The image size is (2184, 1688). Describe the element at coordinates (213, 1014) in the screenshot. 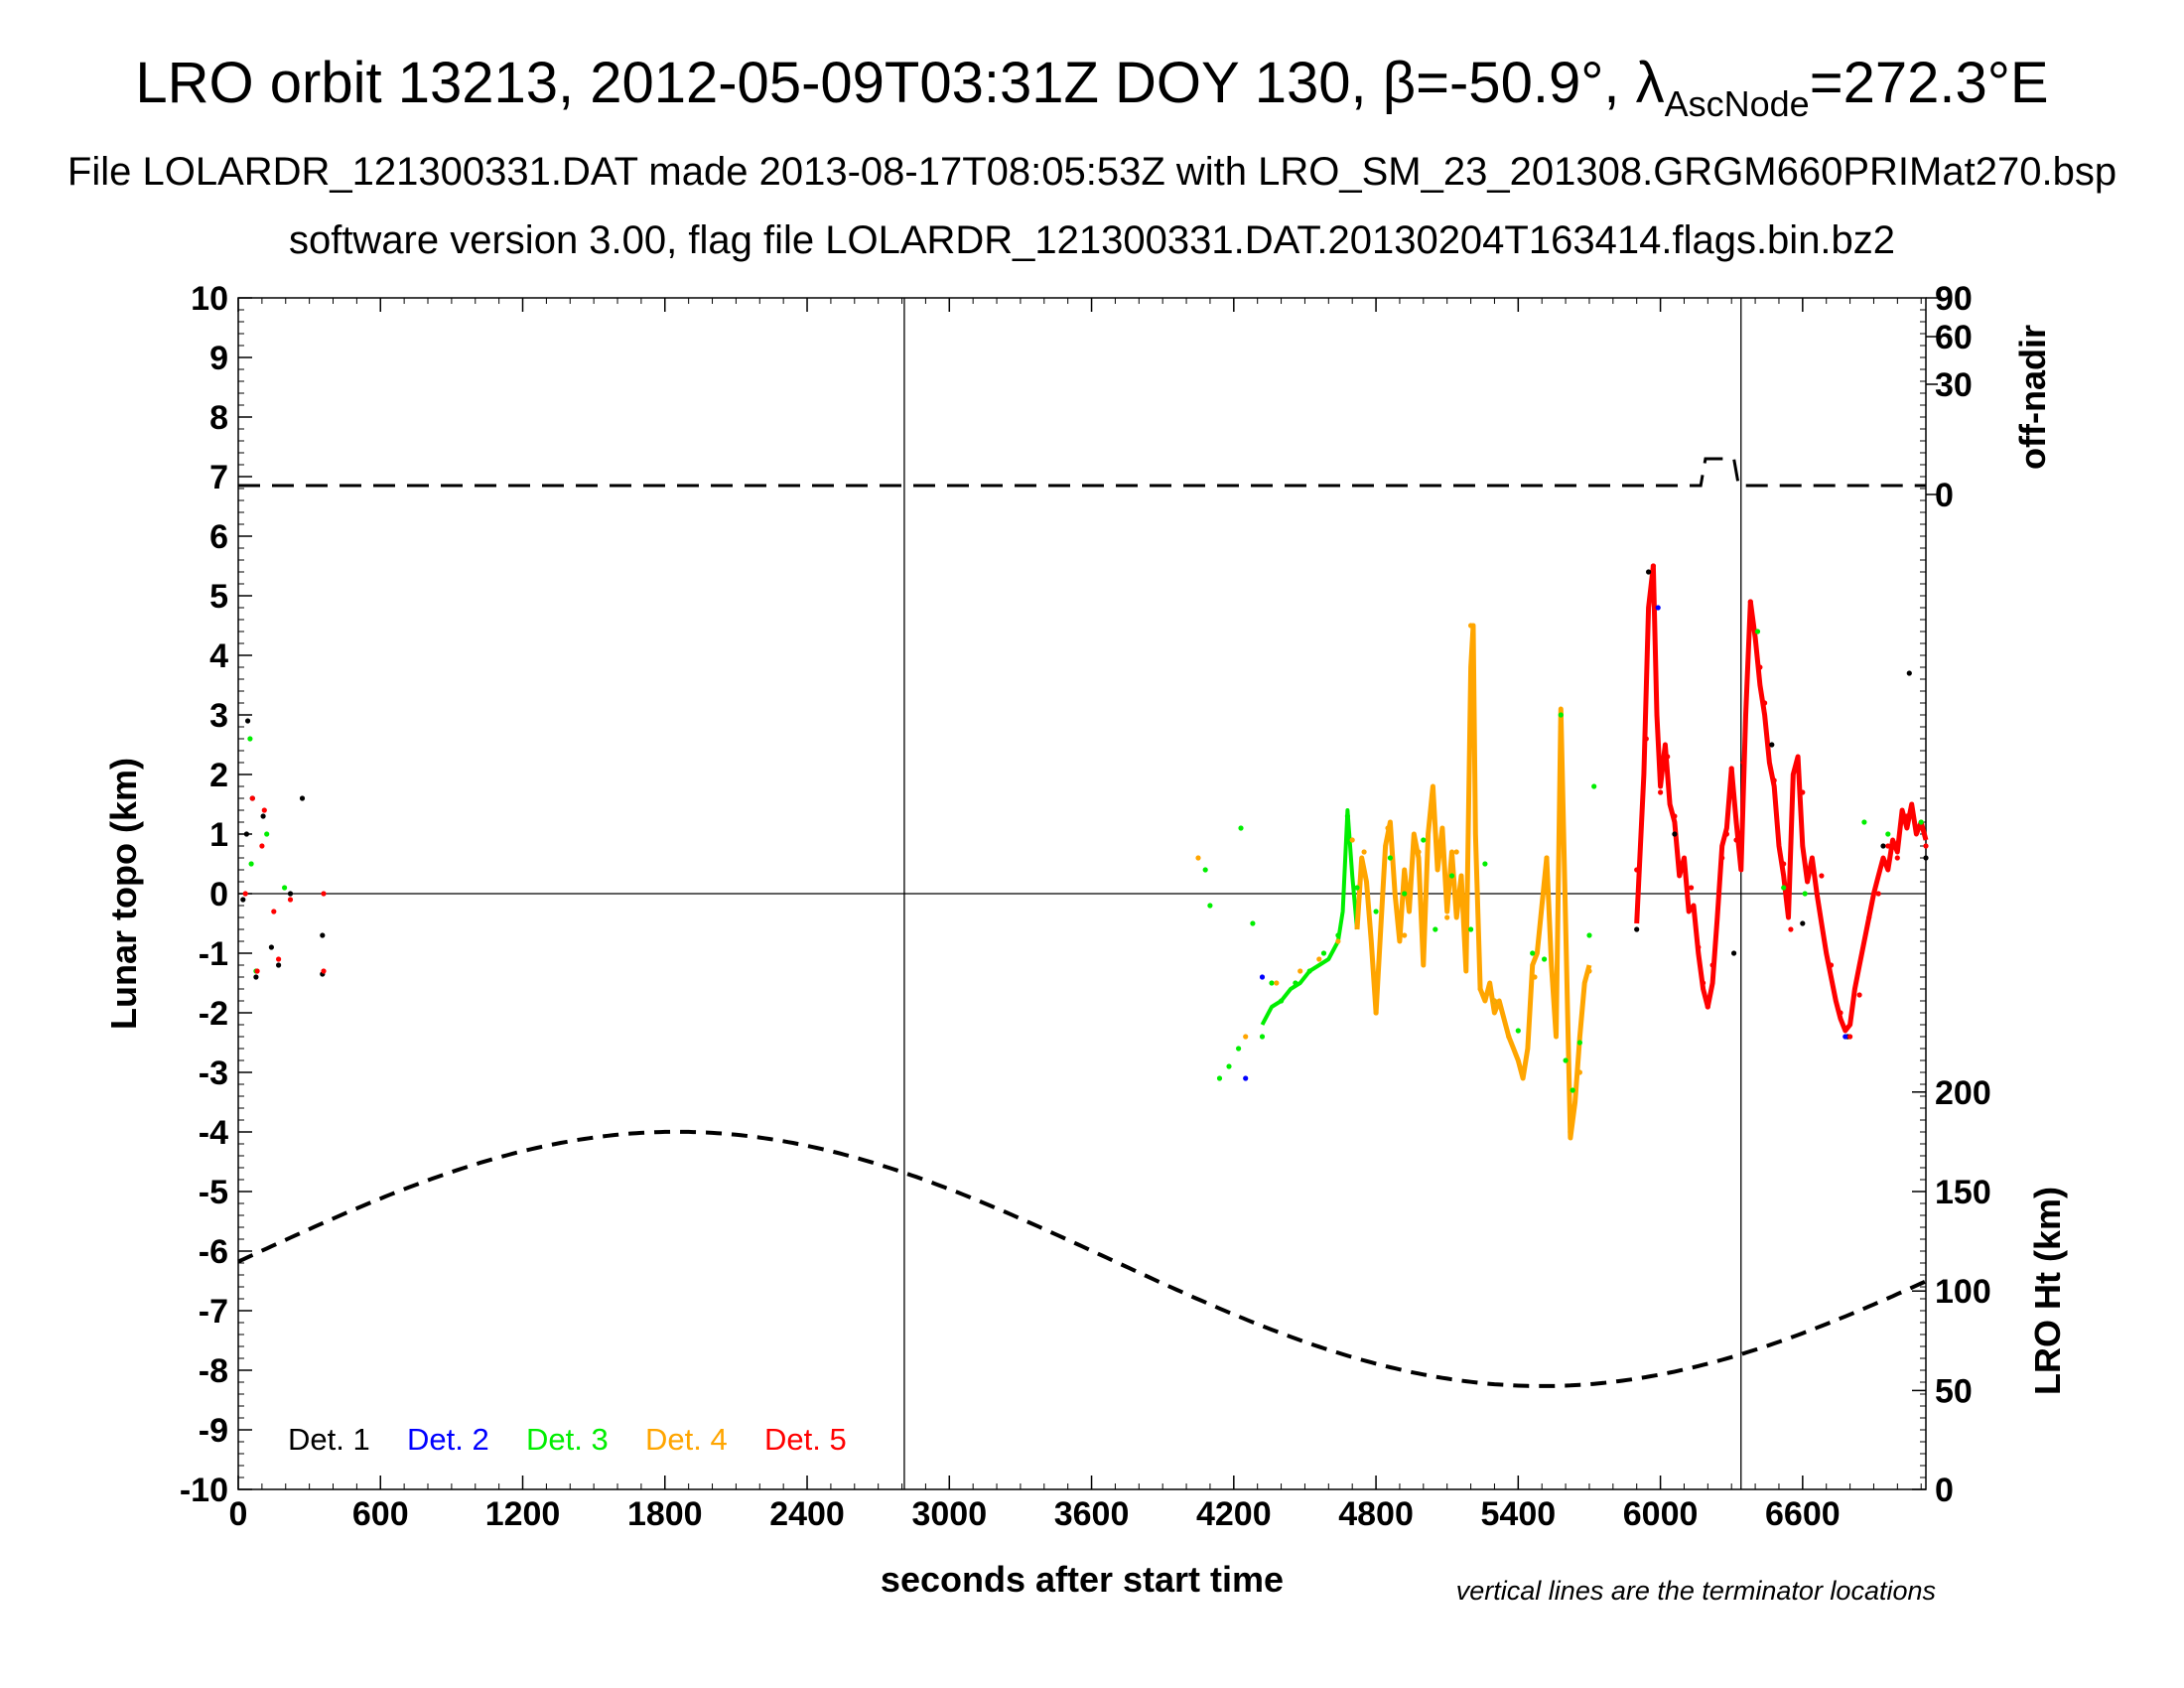

I see `y-tick-label: -2` at that location.